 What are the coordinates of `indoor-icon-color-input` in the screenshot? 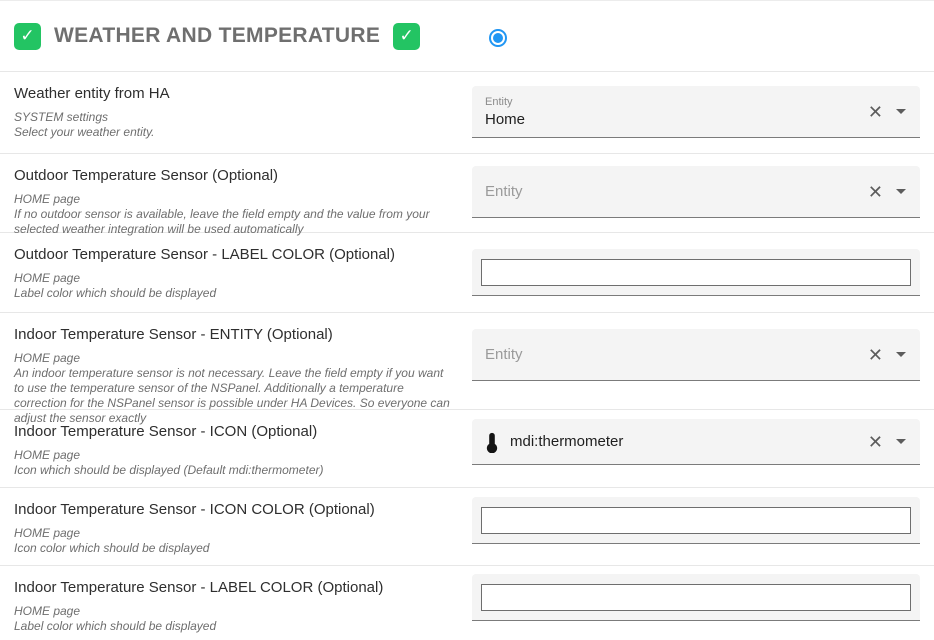 It's located at (696, 520).